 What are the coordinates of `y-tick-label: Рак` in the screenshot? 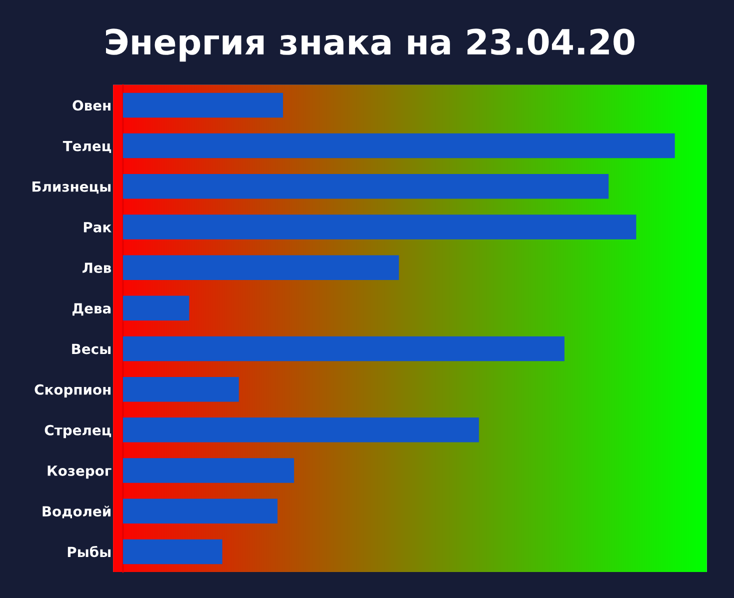 It's located at (98, 227).